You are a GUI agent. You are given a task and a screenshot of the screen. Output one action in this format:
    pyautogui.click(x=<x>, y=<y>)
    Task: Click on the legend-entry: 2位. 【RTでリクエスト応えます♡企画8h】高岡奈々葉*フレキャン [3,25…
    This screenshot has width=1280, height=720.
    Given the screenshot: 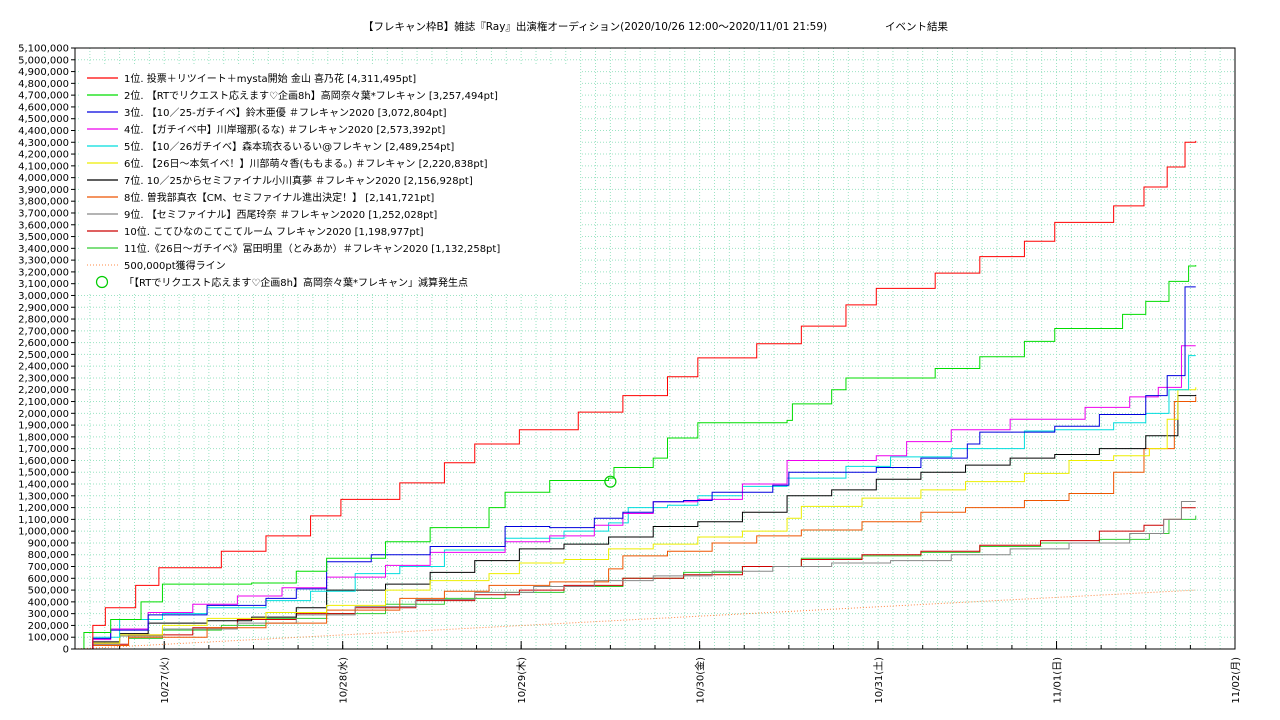 What is the action you would take?
    pyautogui.click(x=311, y=95)
    